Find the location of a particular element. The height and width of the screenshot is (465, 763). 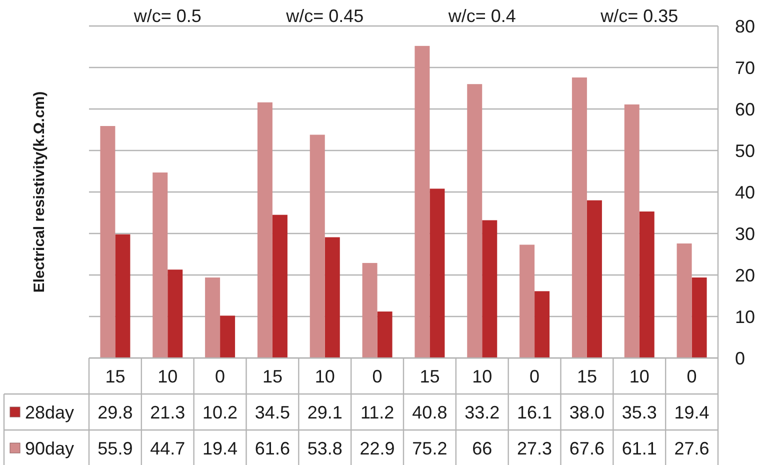

annotation: w/c= 0.45 is located at coordinates (324, 16).